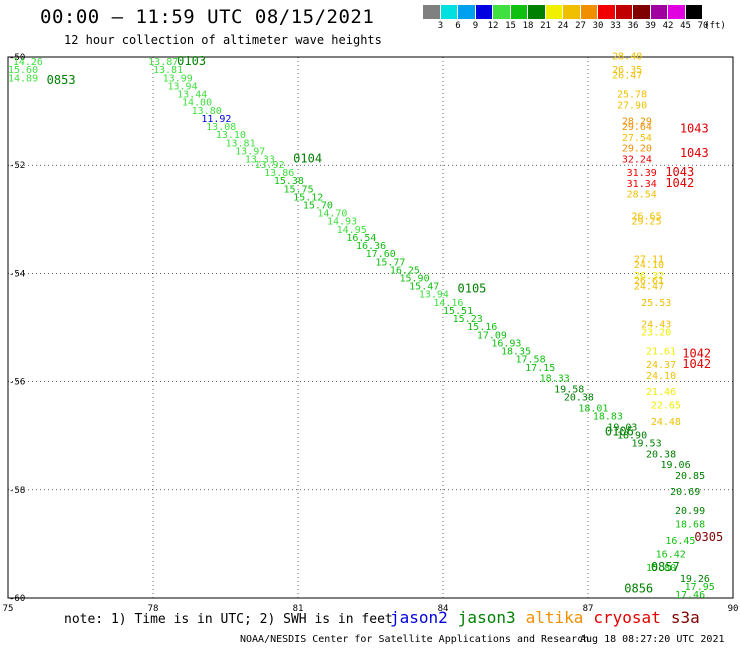 The height and width of the screenshot is (650, 740). I want to click on page-title: 00:00 – 11:59 UTC 08/15/2021, so click(207, 17).